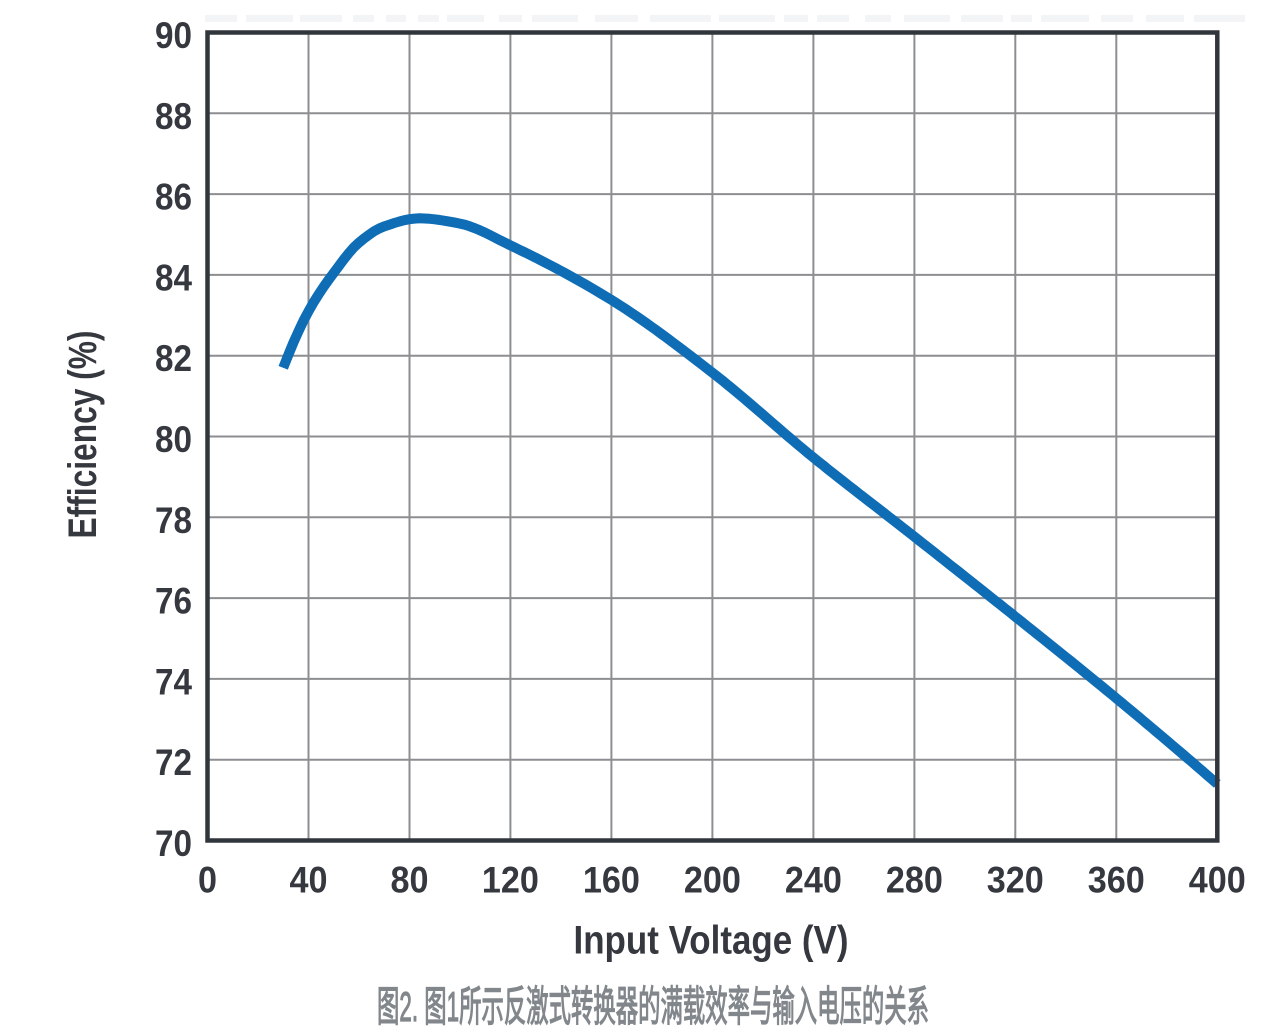  Describe the element at coordinates (207, 880) in the screenshot. I see `svg-text: 0` at that location.